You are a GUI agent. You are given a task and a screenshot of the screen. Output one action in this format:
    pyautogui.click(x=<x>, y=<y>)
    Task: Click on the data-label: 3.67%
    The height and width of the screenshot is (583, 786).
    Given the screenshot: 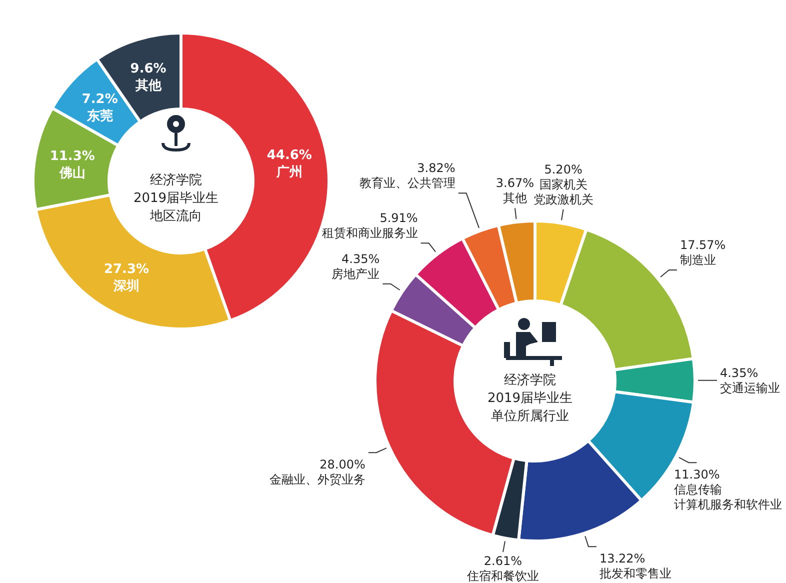 What is the action you would take?
    pyautogui.click(x=515, y=183)
    